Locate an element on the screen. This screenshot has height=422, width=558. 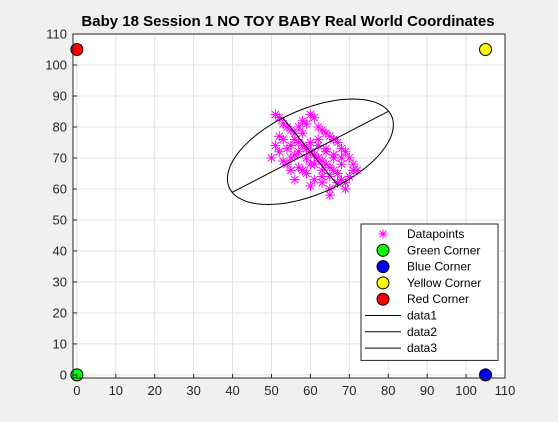
legend-label: Yellow Corner is located at coordinates (444, 283).